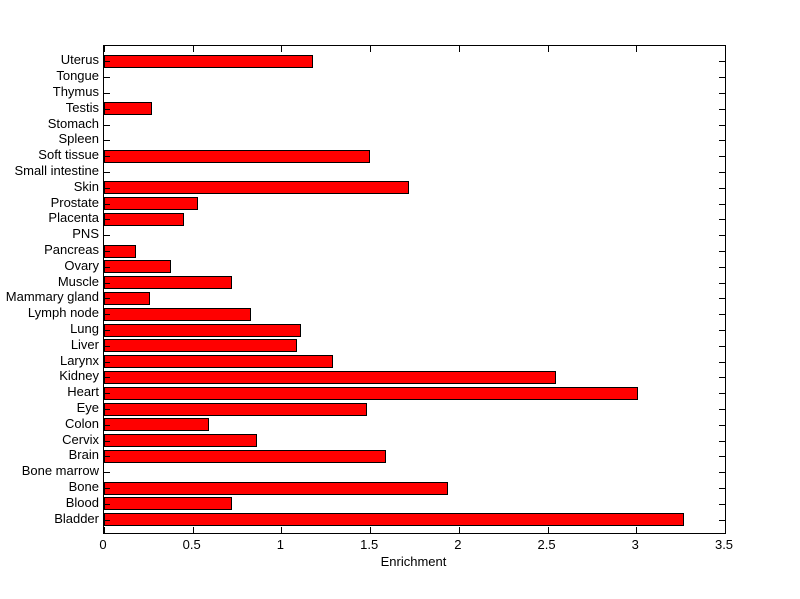 Image resolution: width=800 pixels, height=599 pixels. What do you see at coordinates (209, 61) in the screenshot?
I see `bar-uterus` at bounding box center [209, 61].